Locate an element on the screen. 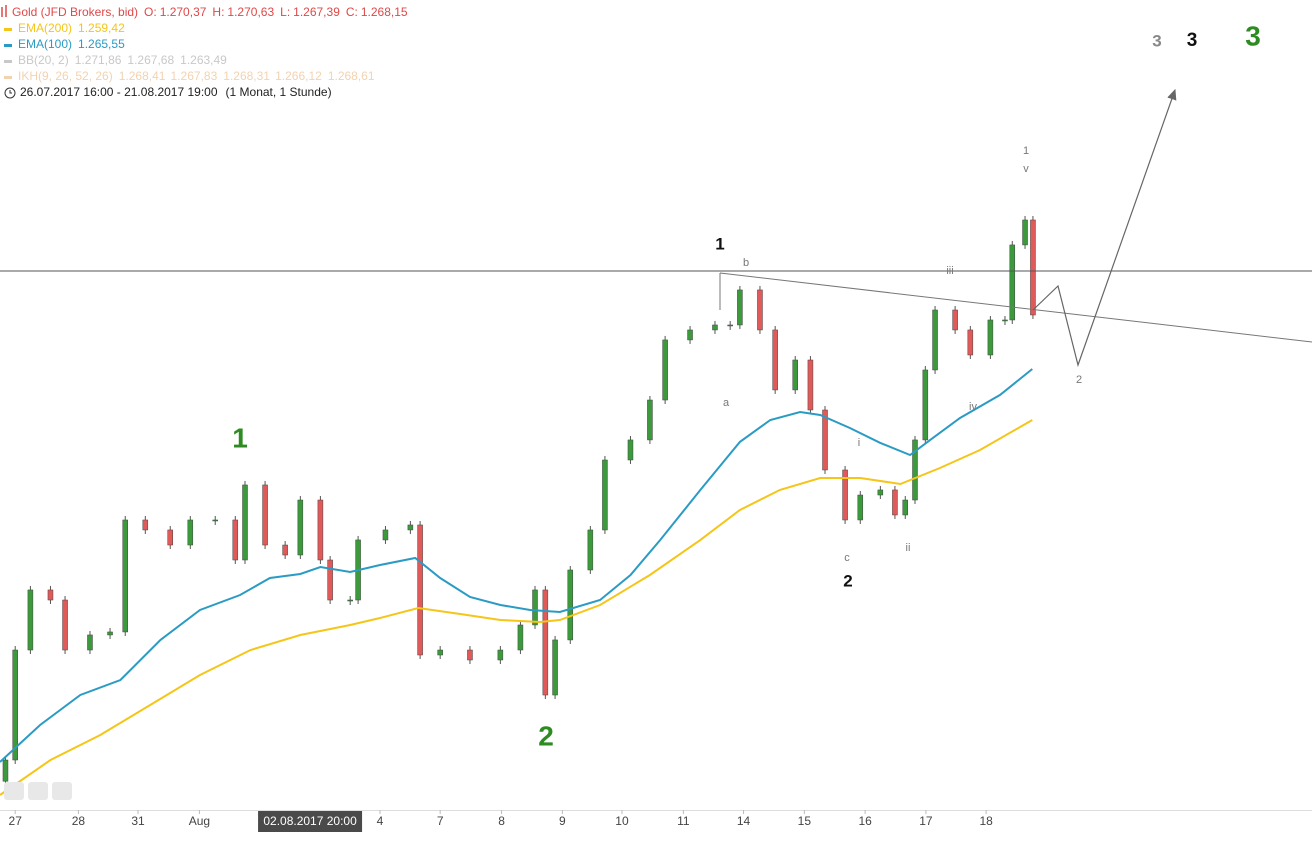 This screenshot has height=841, width=1312. wave-label: v is located at coordinates (1026, 169).